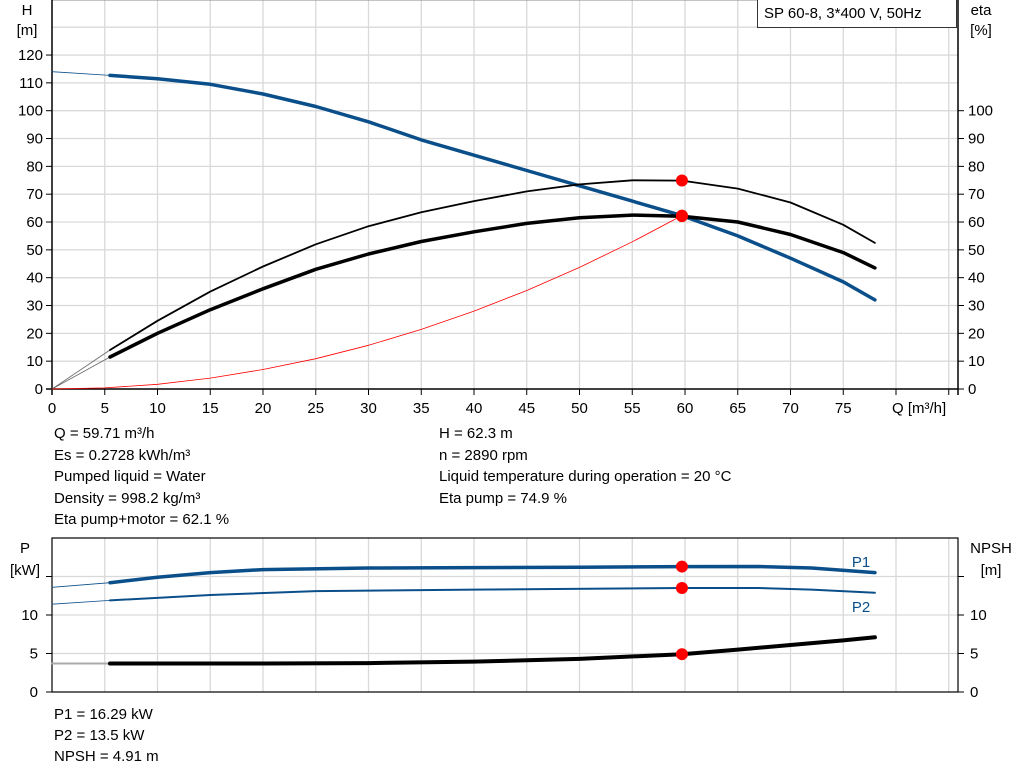  What do you see at coordinates (474, 408) in the screenshot?
I see `x-tick-label: 40` at bounding box center [474, 408].